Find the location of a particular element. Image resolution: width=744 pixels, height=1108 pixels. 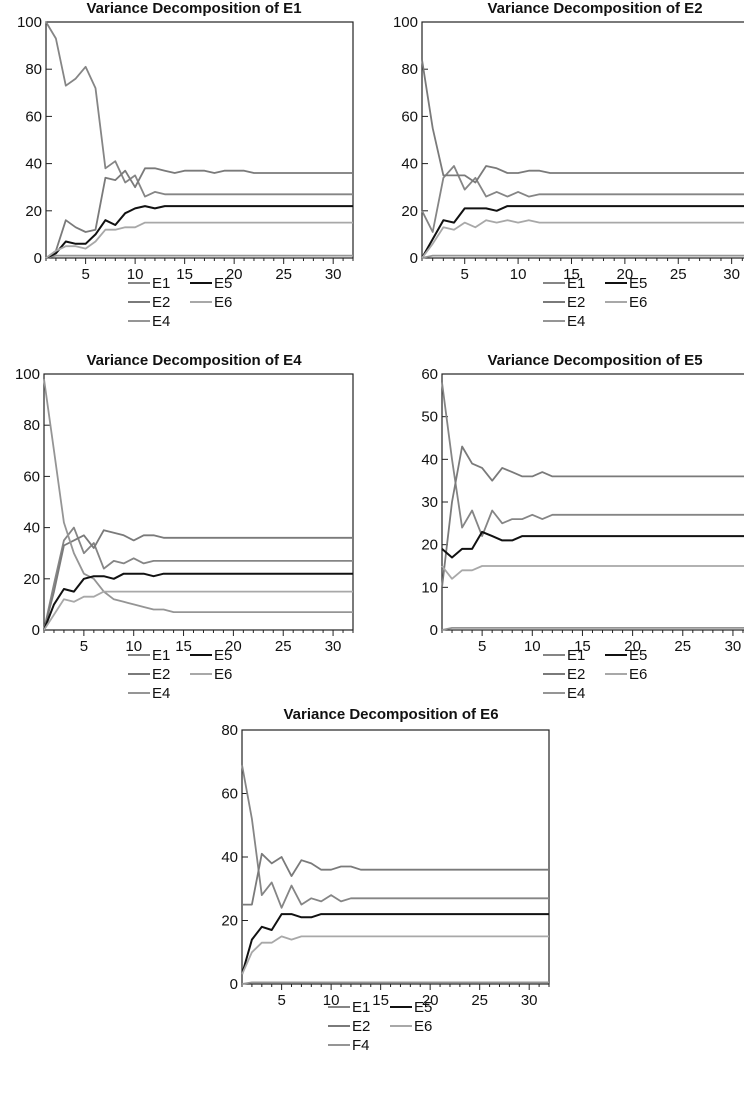

series-line-e4 is located at coordinates (199, 256).